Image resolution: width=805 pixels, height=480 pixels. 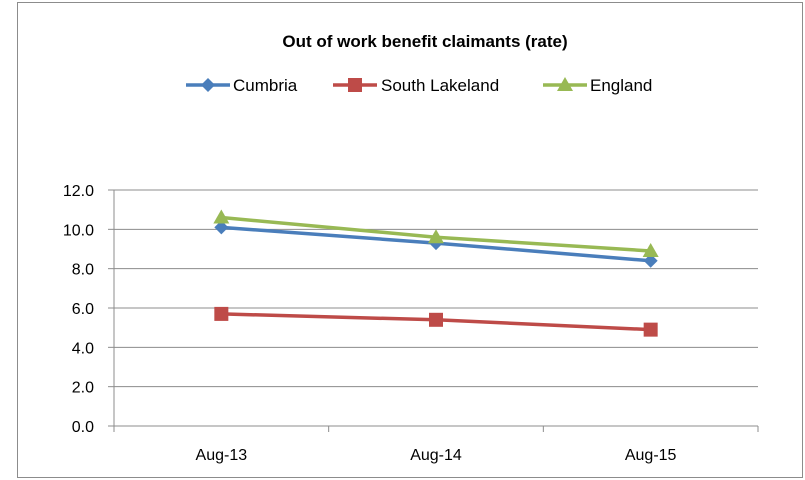 I want to click on y-tick-label: 8.0, so click(x=83, y=270).